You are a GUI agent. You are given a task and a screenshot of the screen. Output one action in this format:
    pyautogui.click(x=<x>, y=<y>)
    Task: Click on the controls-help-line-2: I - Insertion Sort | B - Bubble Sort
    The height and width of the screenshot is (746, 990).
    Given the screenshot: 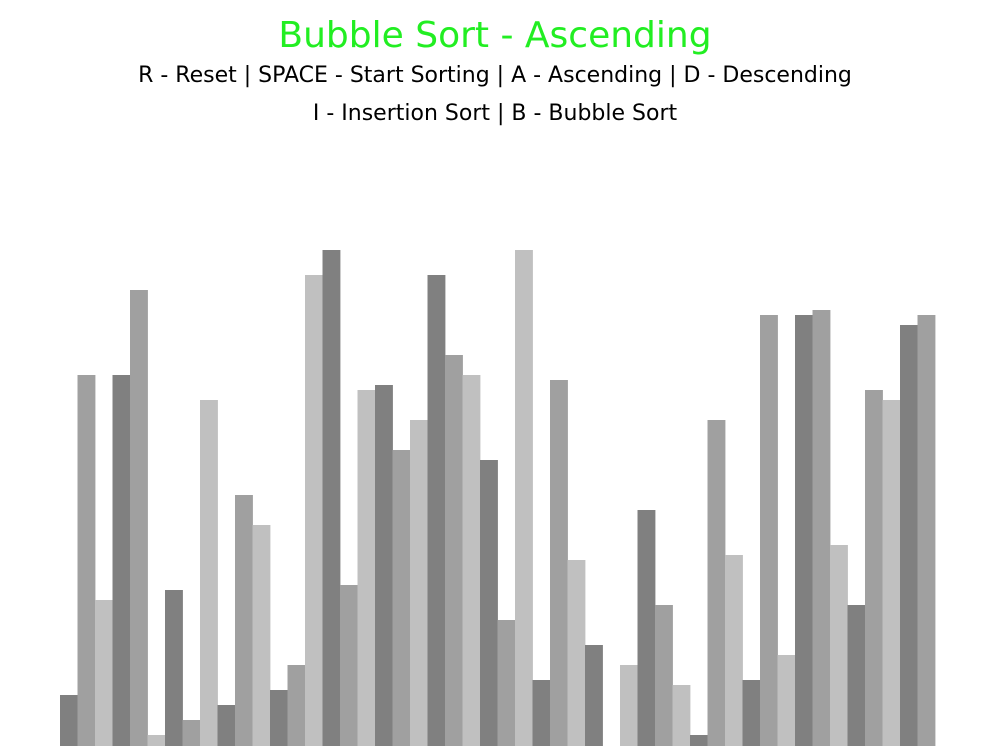 What is the action you would take?
    pyautogui.click(x=495, y=113)
    